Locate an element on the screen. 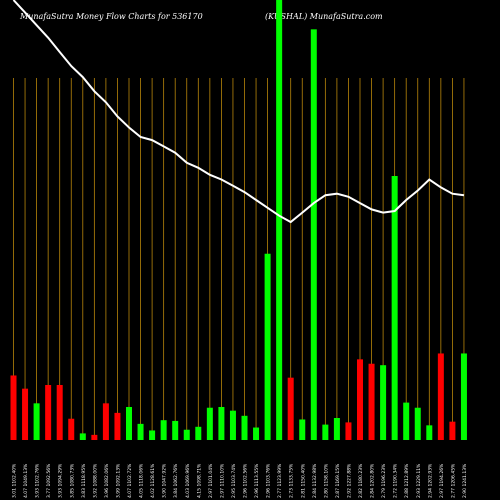 The width and height of the screenshot is (500, 500). x-tick-label: 4.05 1118.06% is located at coordinates (142, 480).